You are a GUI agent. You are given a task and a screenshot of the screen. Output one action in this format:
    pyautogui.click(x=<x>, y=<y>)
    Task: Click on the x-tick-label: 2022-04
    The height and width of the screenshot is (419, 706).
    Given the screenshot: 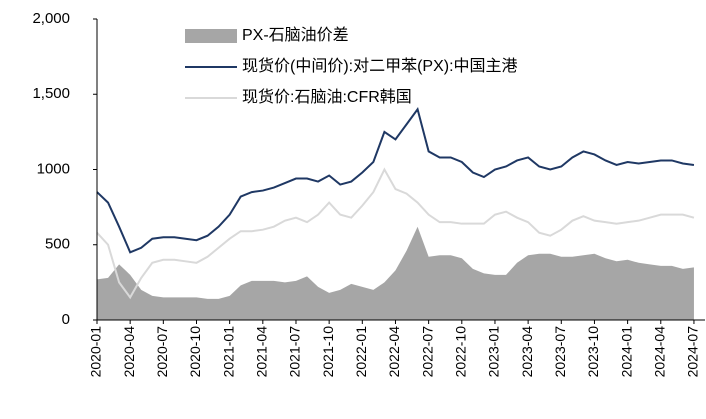 What is the action you would take?
    pyautogui.click(x=394, y=352)
    